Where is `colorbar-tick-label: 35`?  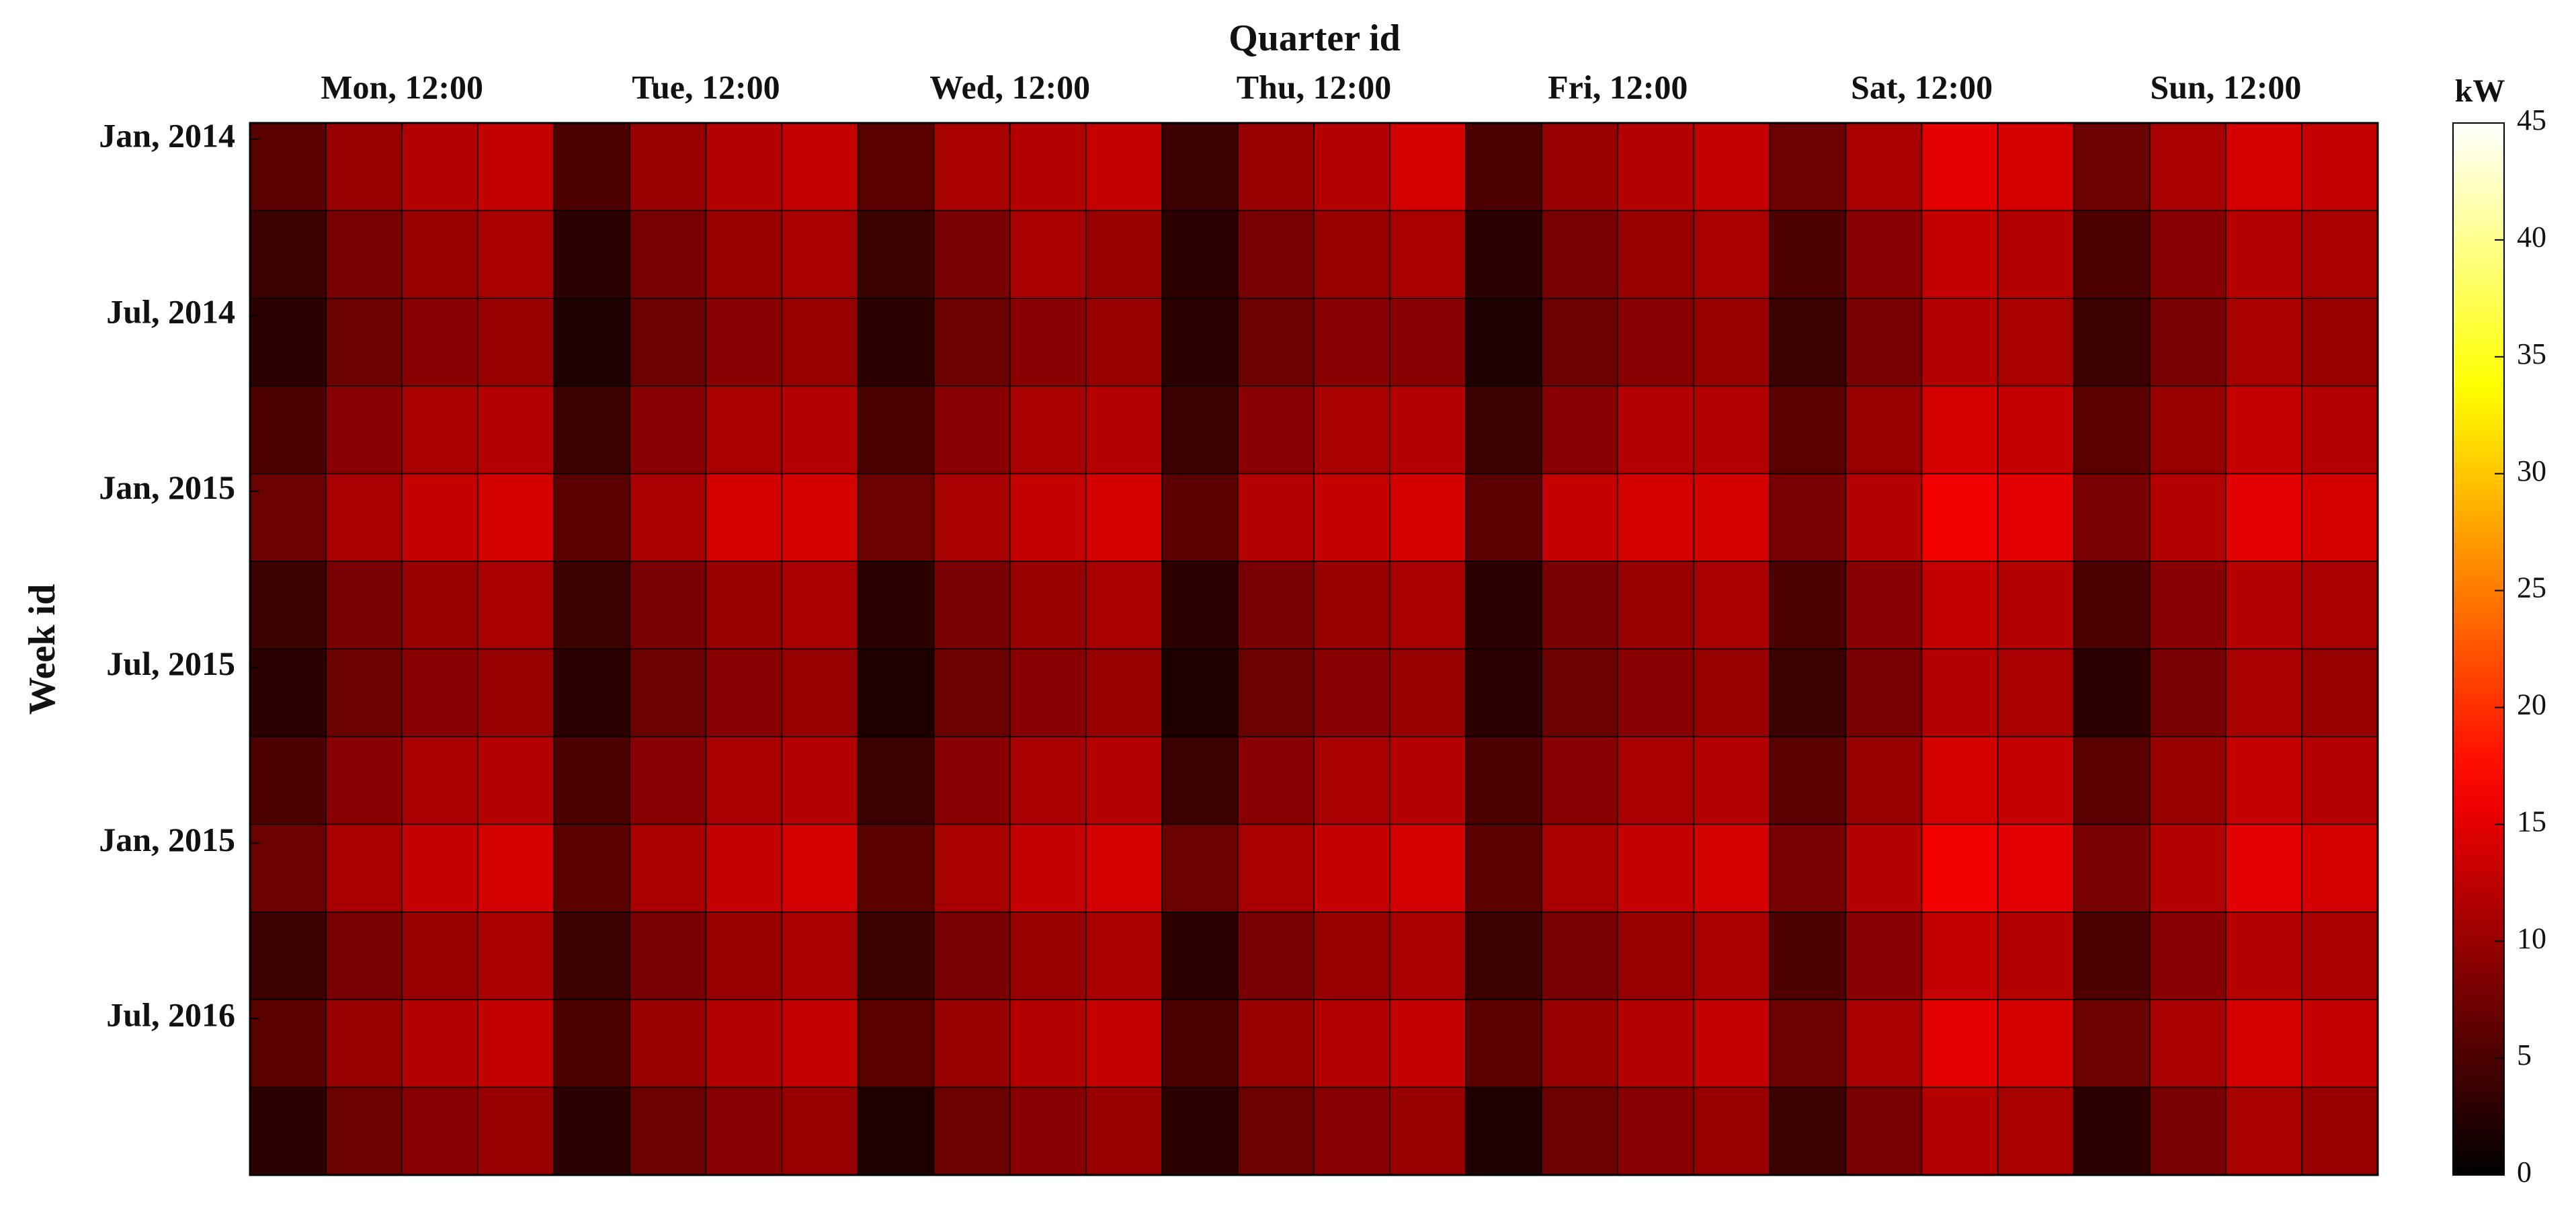
colorbar-tick-label: 35 is located at coordinates (2531, 354).